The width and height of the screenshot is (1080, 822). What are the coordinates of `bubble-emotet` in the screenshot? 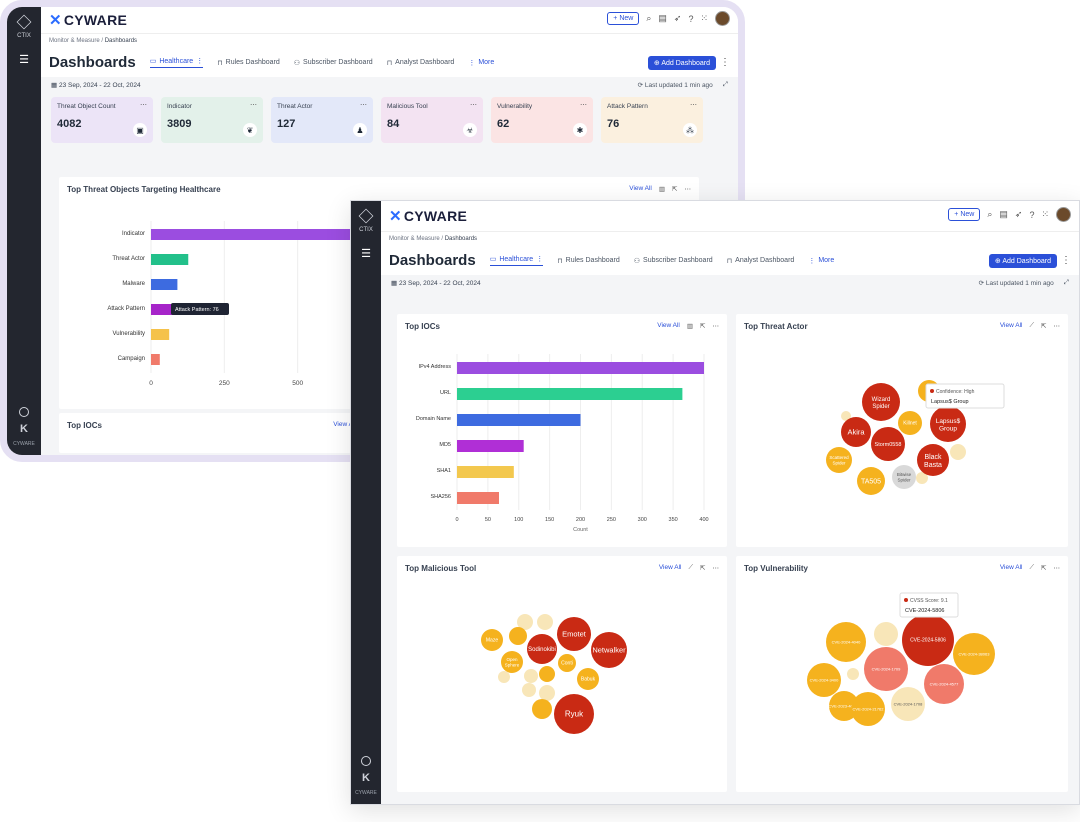 It's located at (574, 634).